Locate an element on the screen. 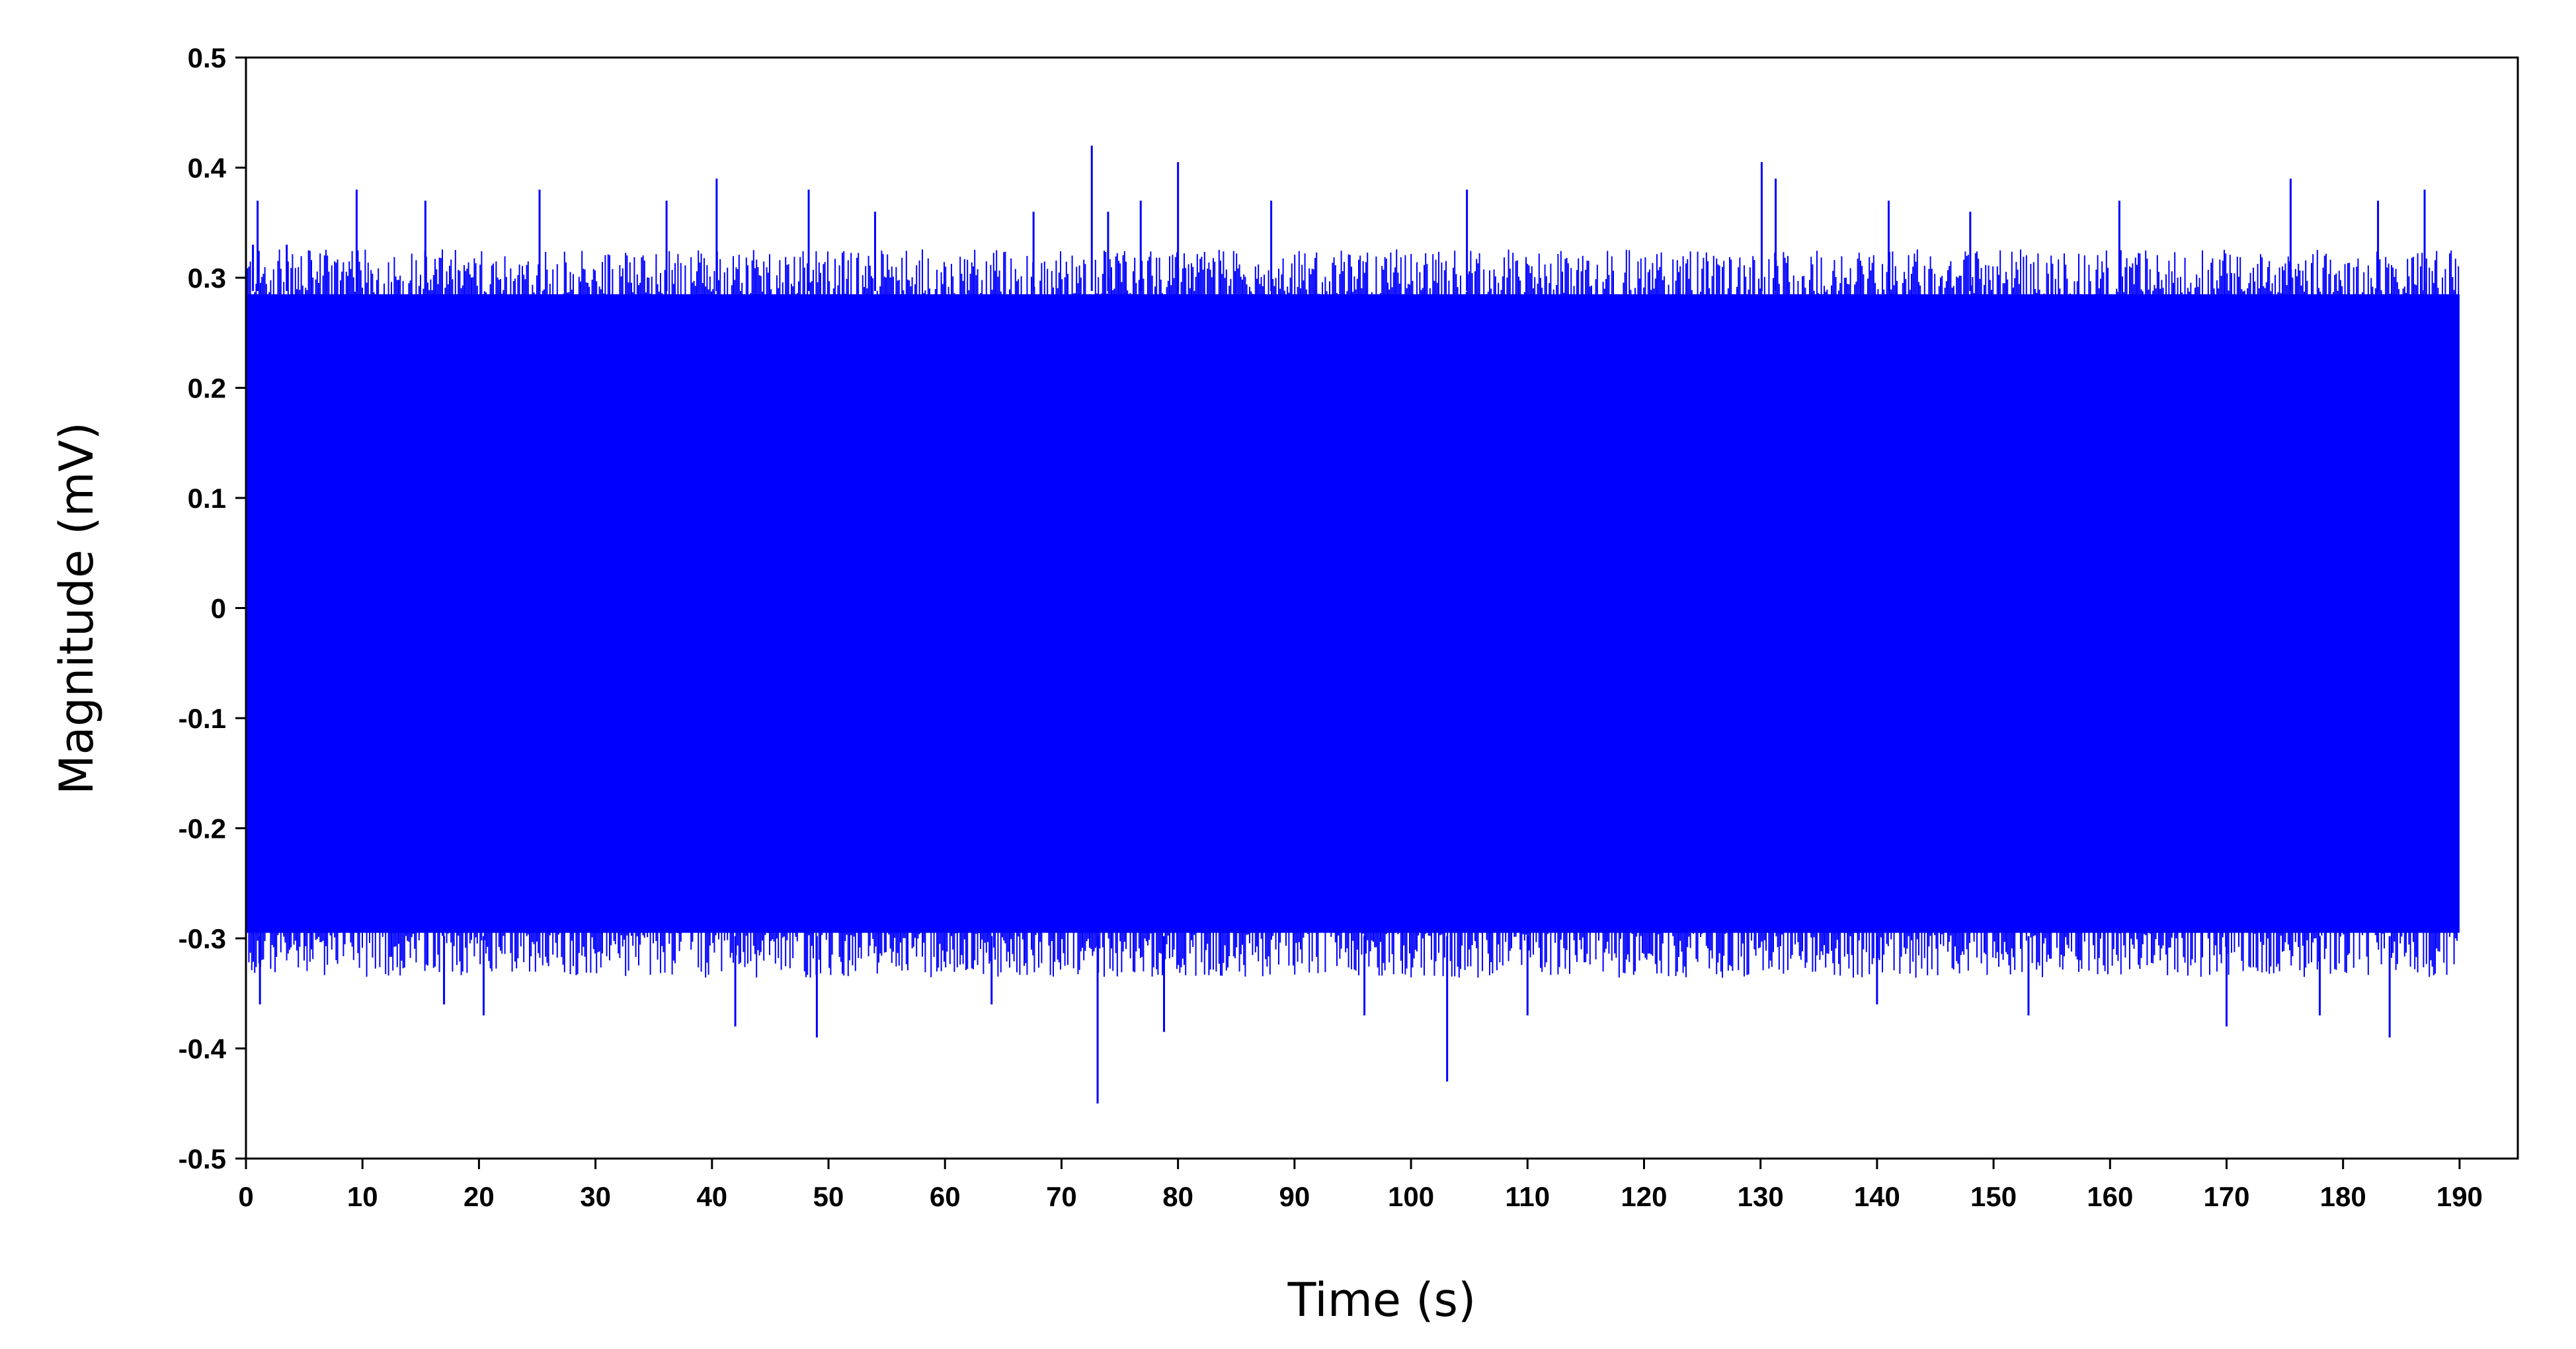 This screenshot has width=2576, height=1349. x-tick-label: 150 is located at coordinates (1994, 1196).